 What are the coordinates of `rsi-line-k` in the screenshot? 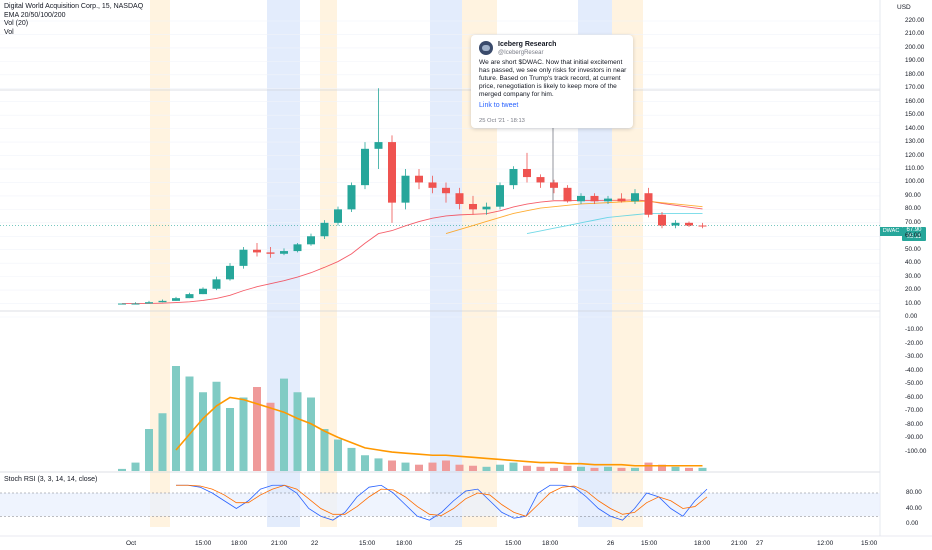 It's located at (442, 502).